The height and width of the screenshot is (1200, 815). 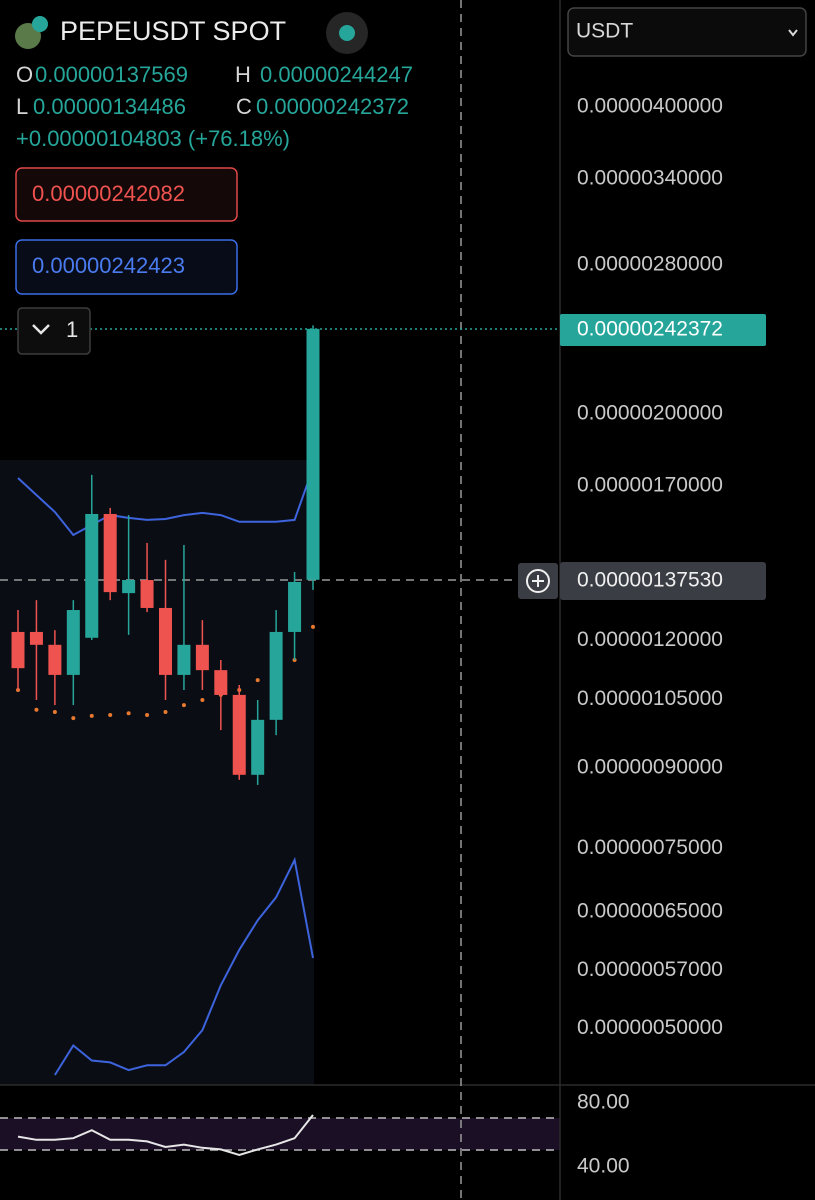 I want to click on low-value: 0.00000134486, so click(x=109, y=106).